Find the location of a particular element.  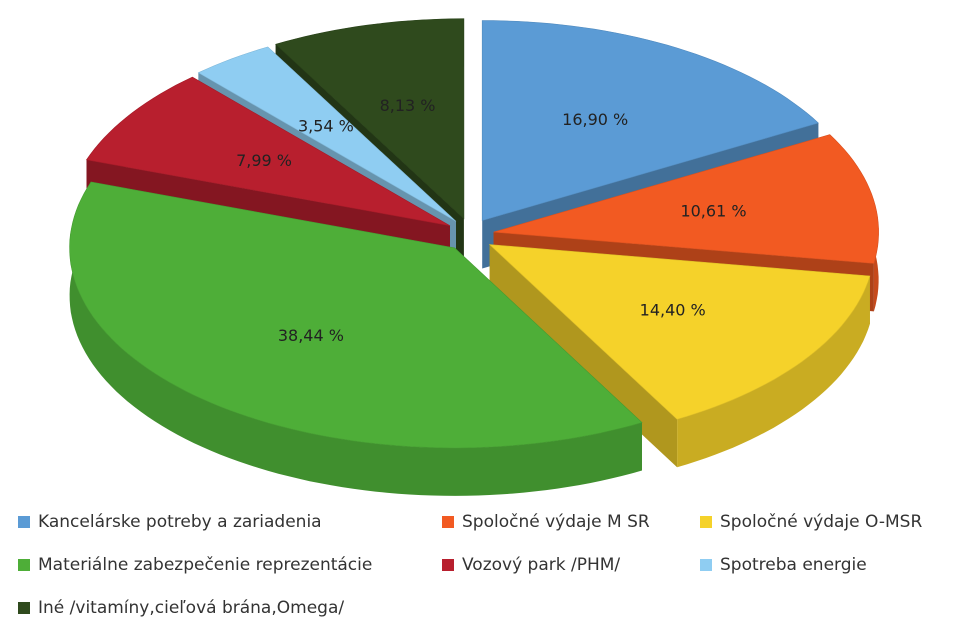

slice-label: 7,99 % is located at coordinates (264, 160).